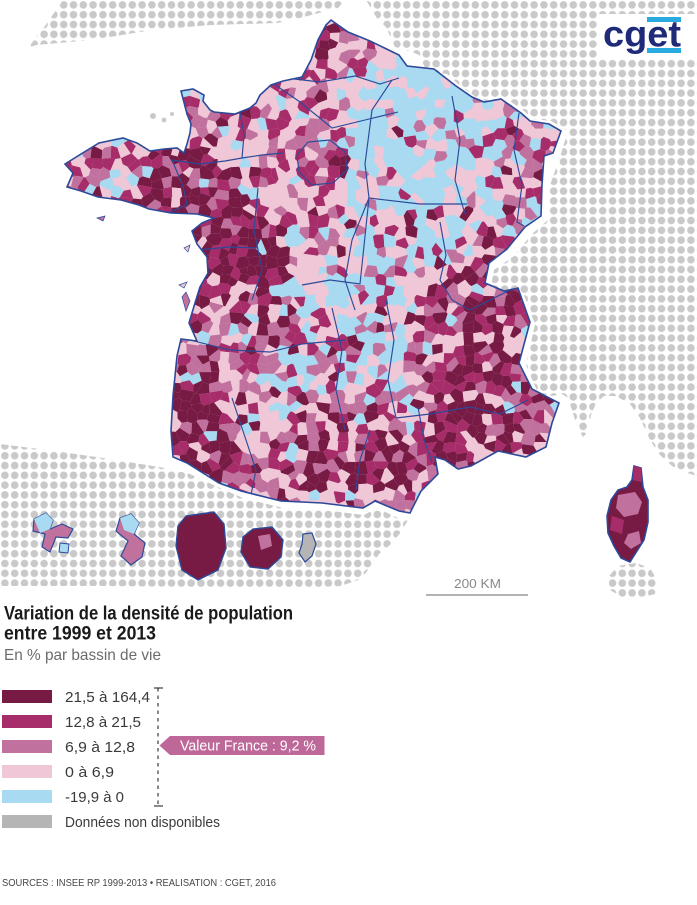  I want to click on svg-text: entre 1999 et 2013, so click(80, 634).